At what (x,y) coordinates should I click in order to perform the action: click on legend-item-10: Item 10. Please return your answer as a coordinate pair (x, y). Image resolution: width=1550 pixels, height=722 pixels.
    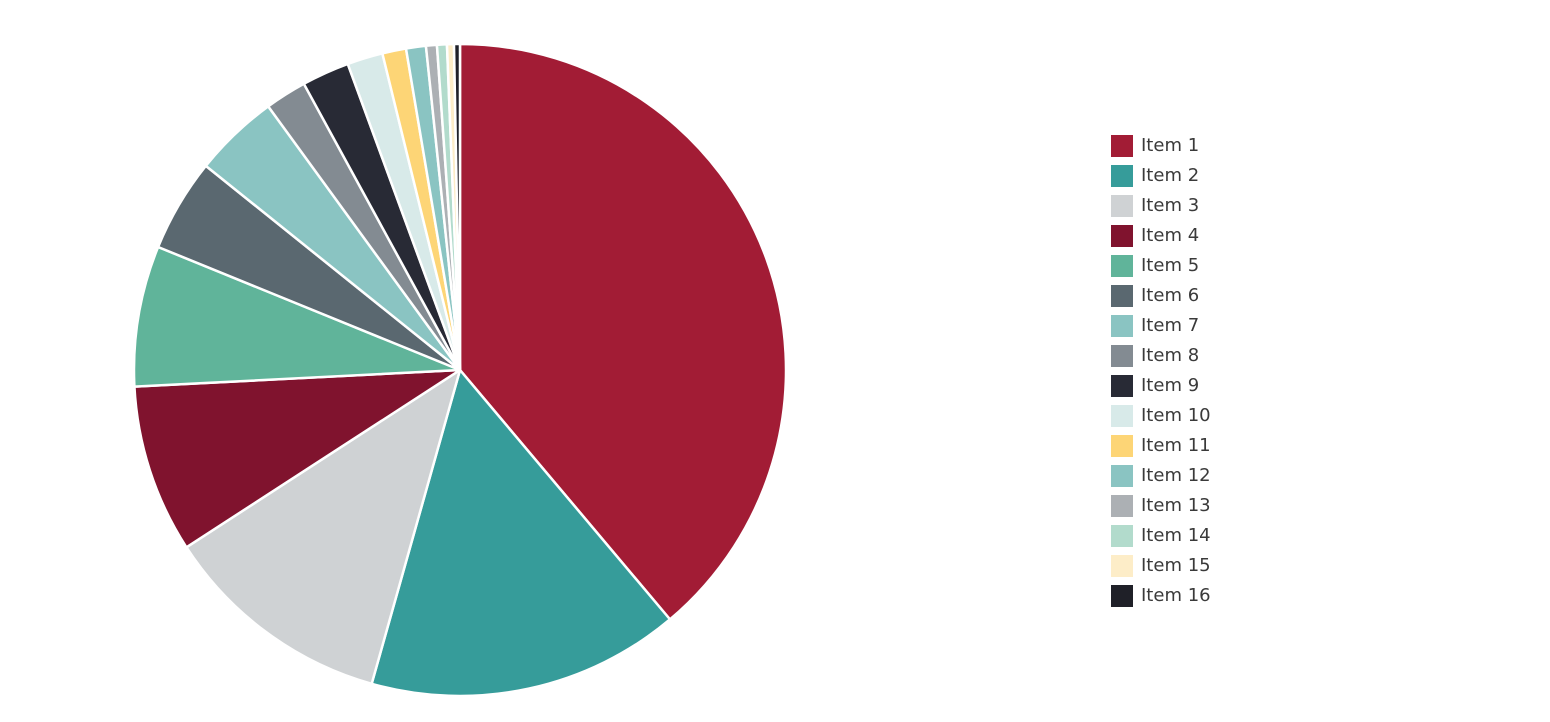
    Looking at the image, I should click on (1161, 416).